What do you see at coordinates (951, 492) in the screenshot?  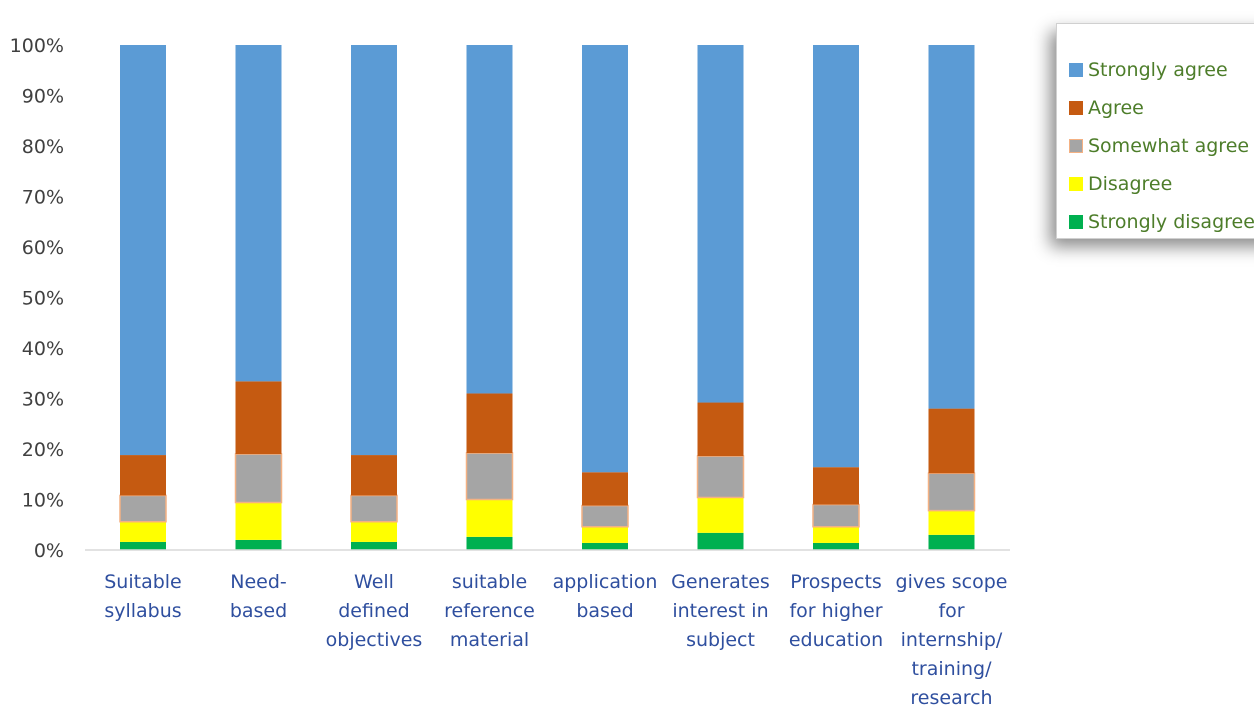 I see `bar-somewhat-agree-gives-scope-for-internship-training-research` at bounding box center [951, 492].